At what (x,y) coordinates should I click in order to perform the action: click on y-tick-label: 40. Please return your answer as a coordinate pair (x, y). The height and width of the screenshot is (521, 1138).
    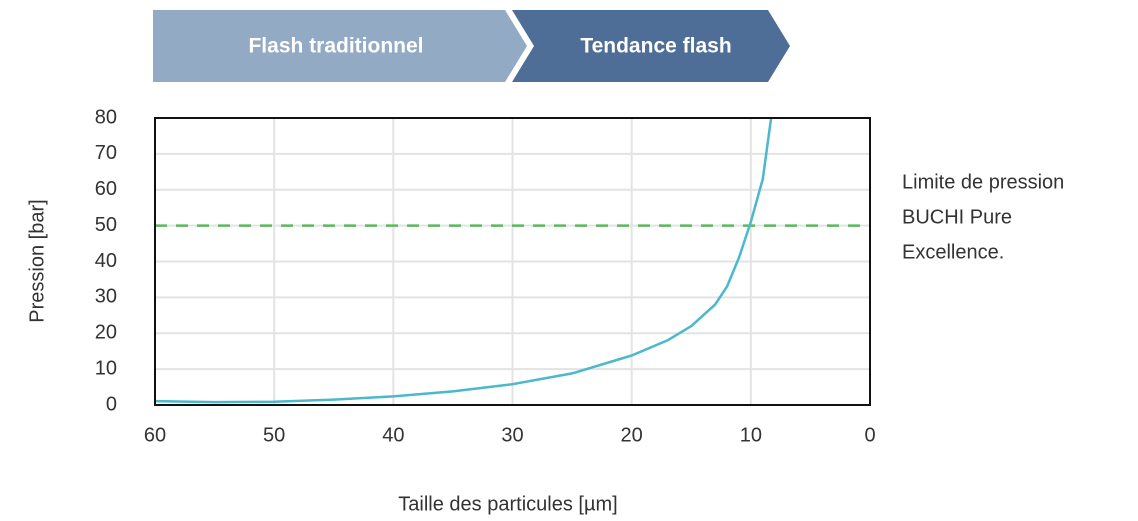
    Looking at the image, I should click on (106, 261).